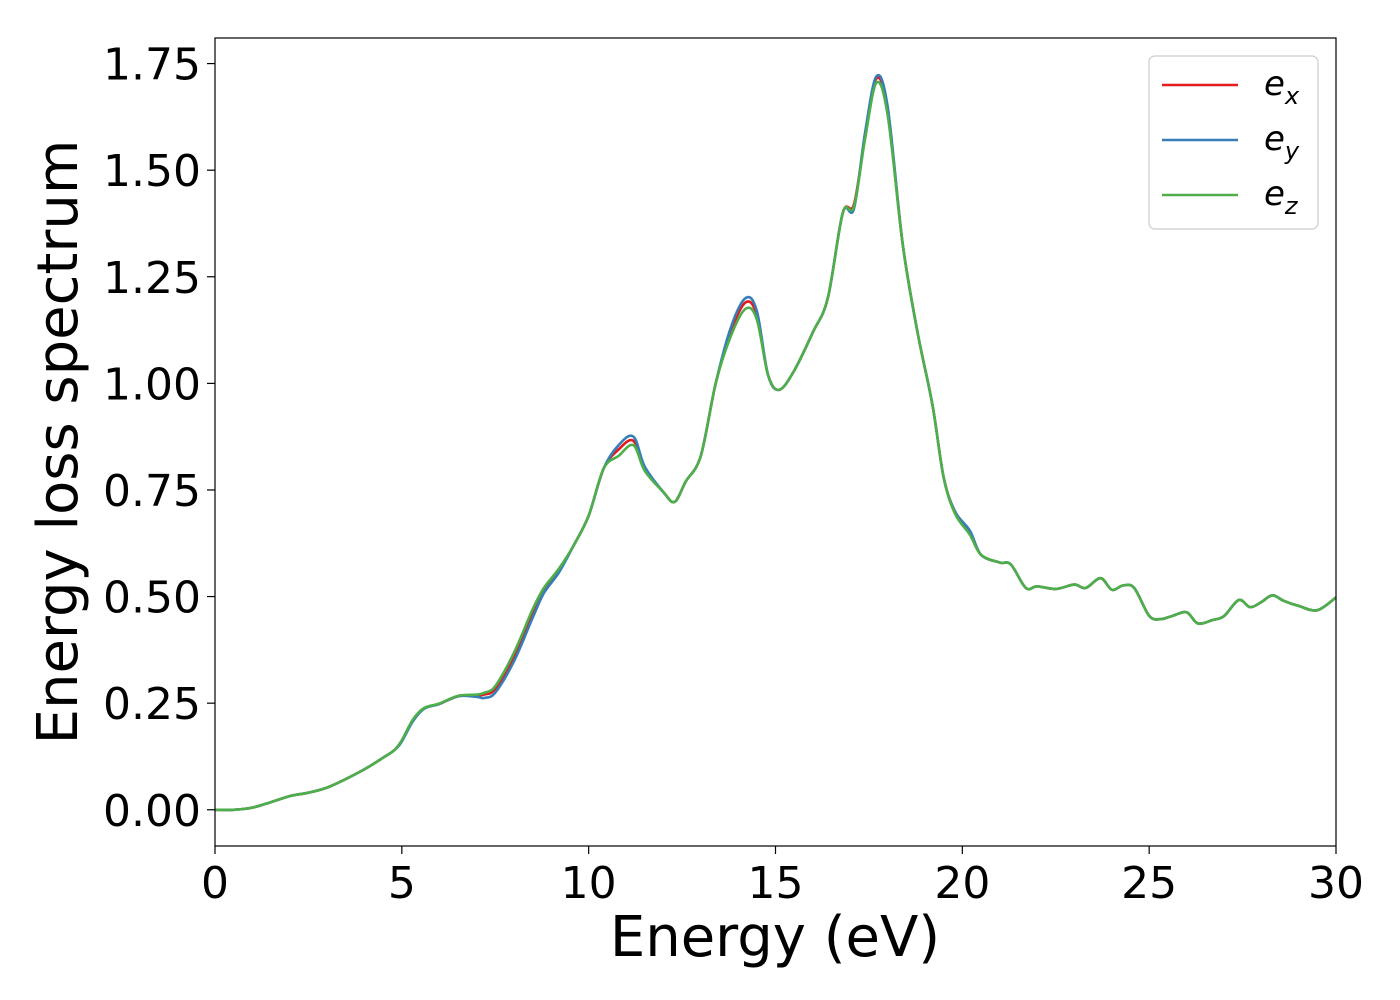  Describe the element at coordinates (776, 883) in the screenshot. I see `x-tick-label: 15` at that location.